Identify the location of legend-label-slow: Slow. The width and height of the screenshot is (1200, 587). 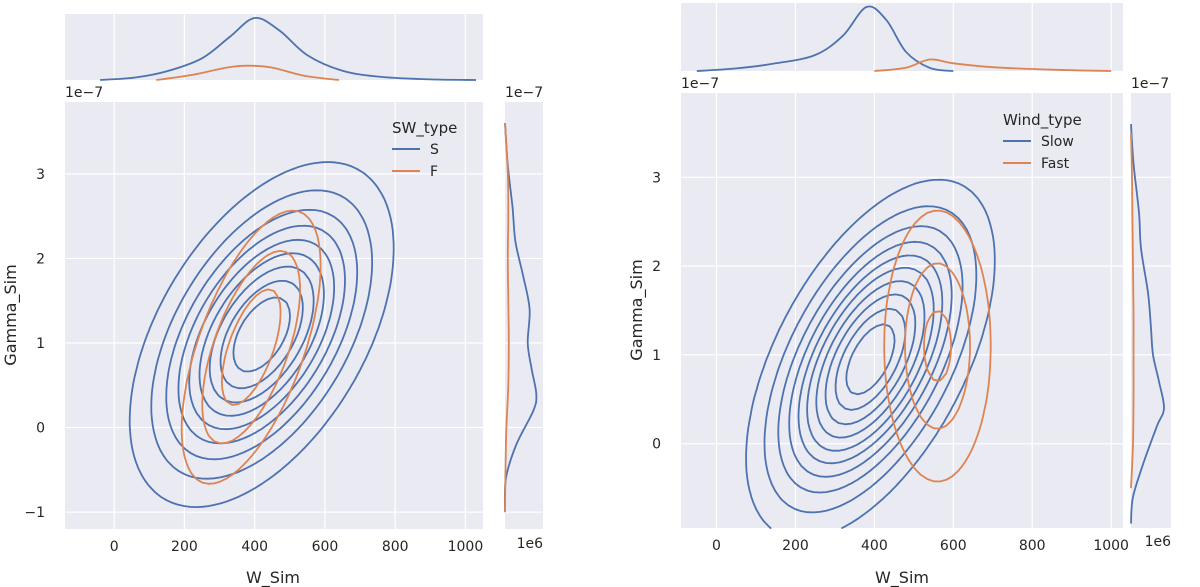
(1057, 142).